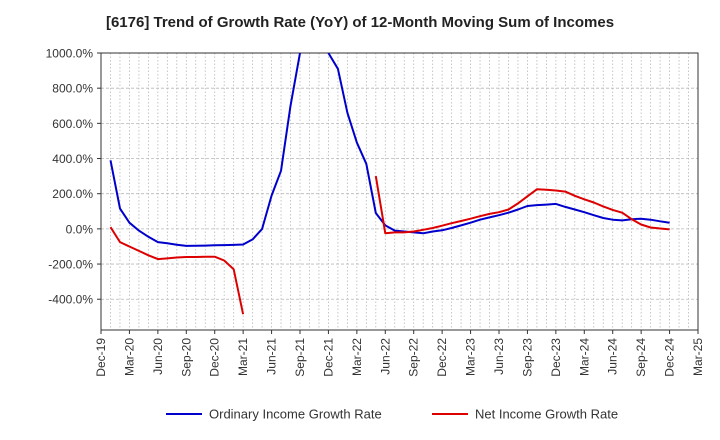 The height and width of the screenshot is (440, 720). What do you see at coordinates (101, 357) in the screenshot?
I see `x-tick-label: Dec-19` at bounding box center [101, 357].